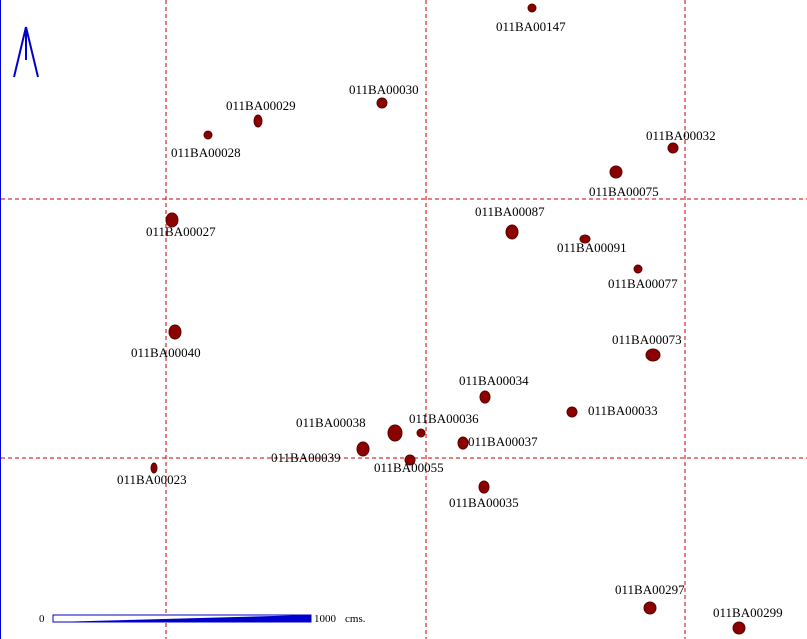  What do you see at coordinates (384, 89) in the screenshot?
I see `well-label: 011BA00030` at bounding box center [384, 89].